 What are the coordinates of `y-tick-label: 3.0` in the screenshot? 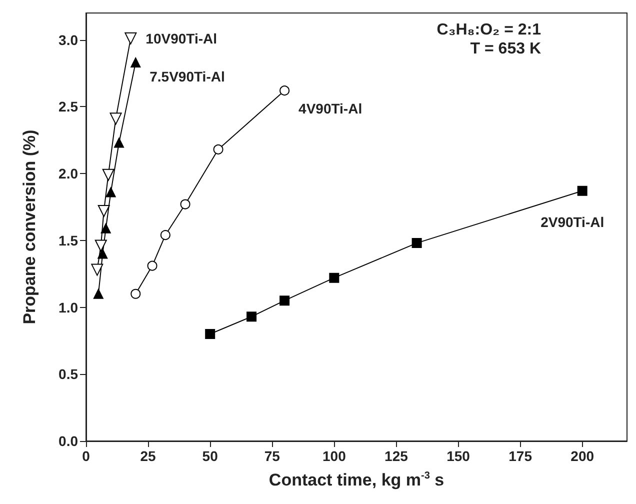 It's located at (68, 40).